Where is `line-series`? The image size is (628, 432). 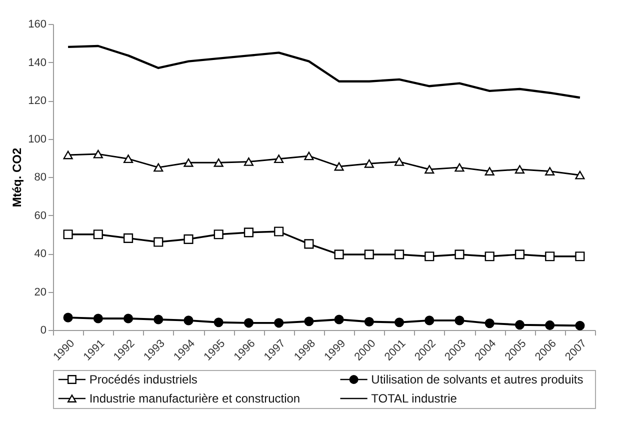
line-series is located at coordinates (324, 71).